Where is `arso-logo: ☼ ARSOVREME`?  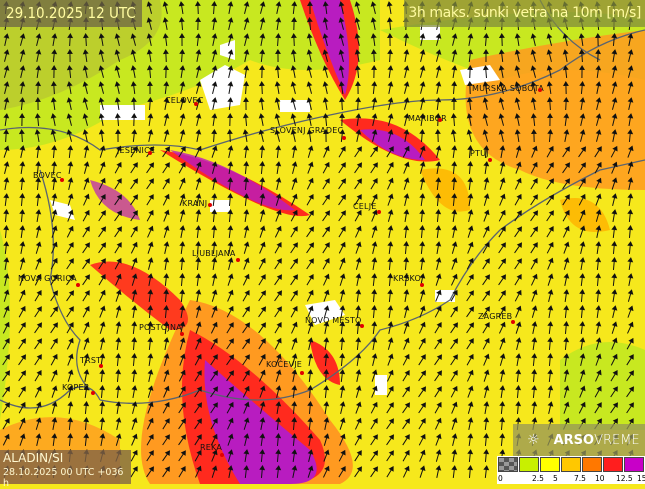 arso-logo: ☼ ARSOVREME is located at coordinates (579, 440).